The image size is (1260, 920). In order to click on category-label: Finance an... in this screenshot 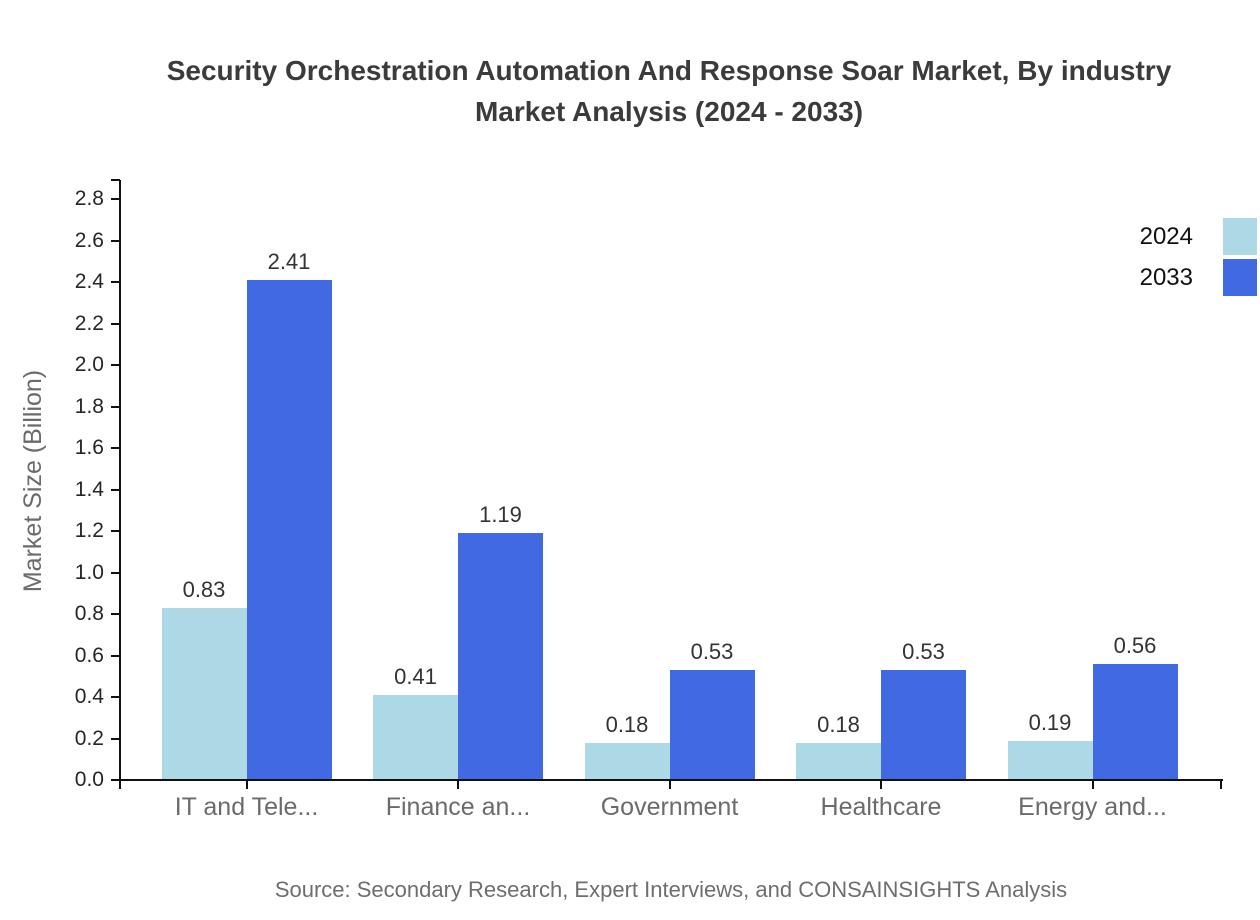, I will do `click(458, 807)`.